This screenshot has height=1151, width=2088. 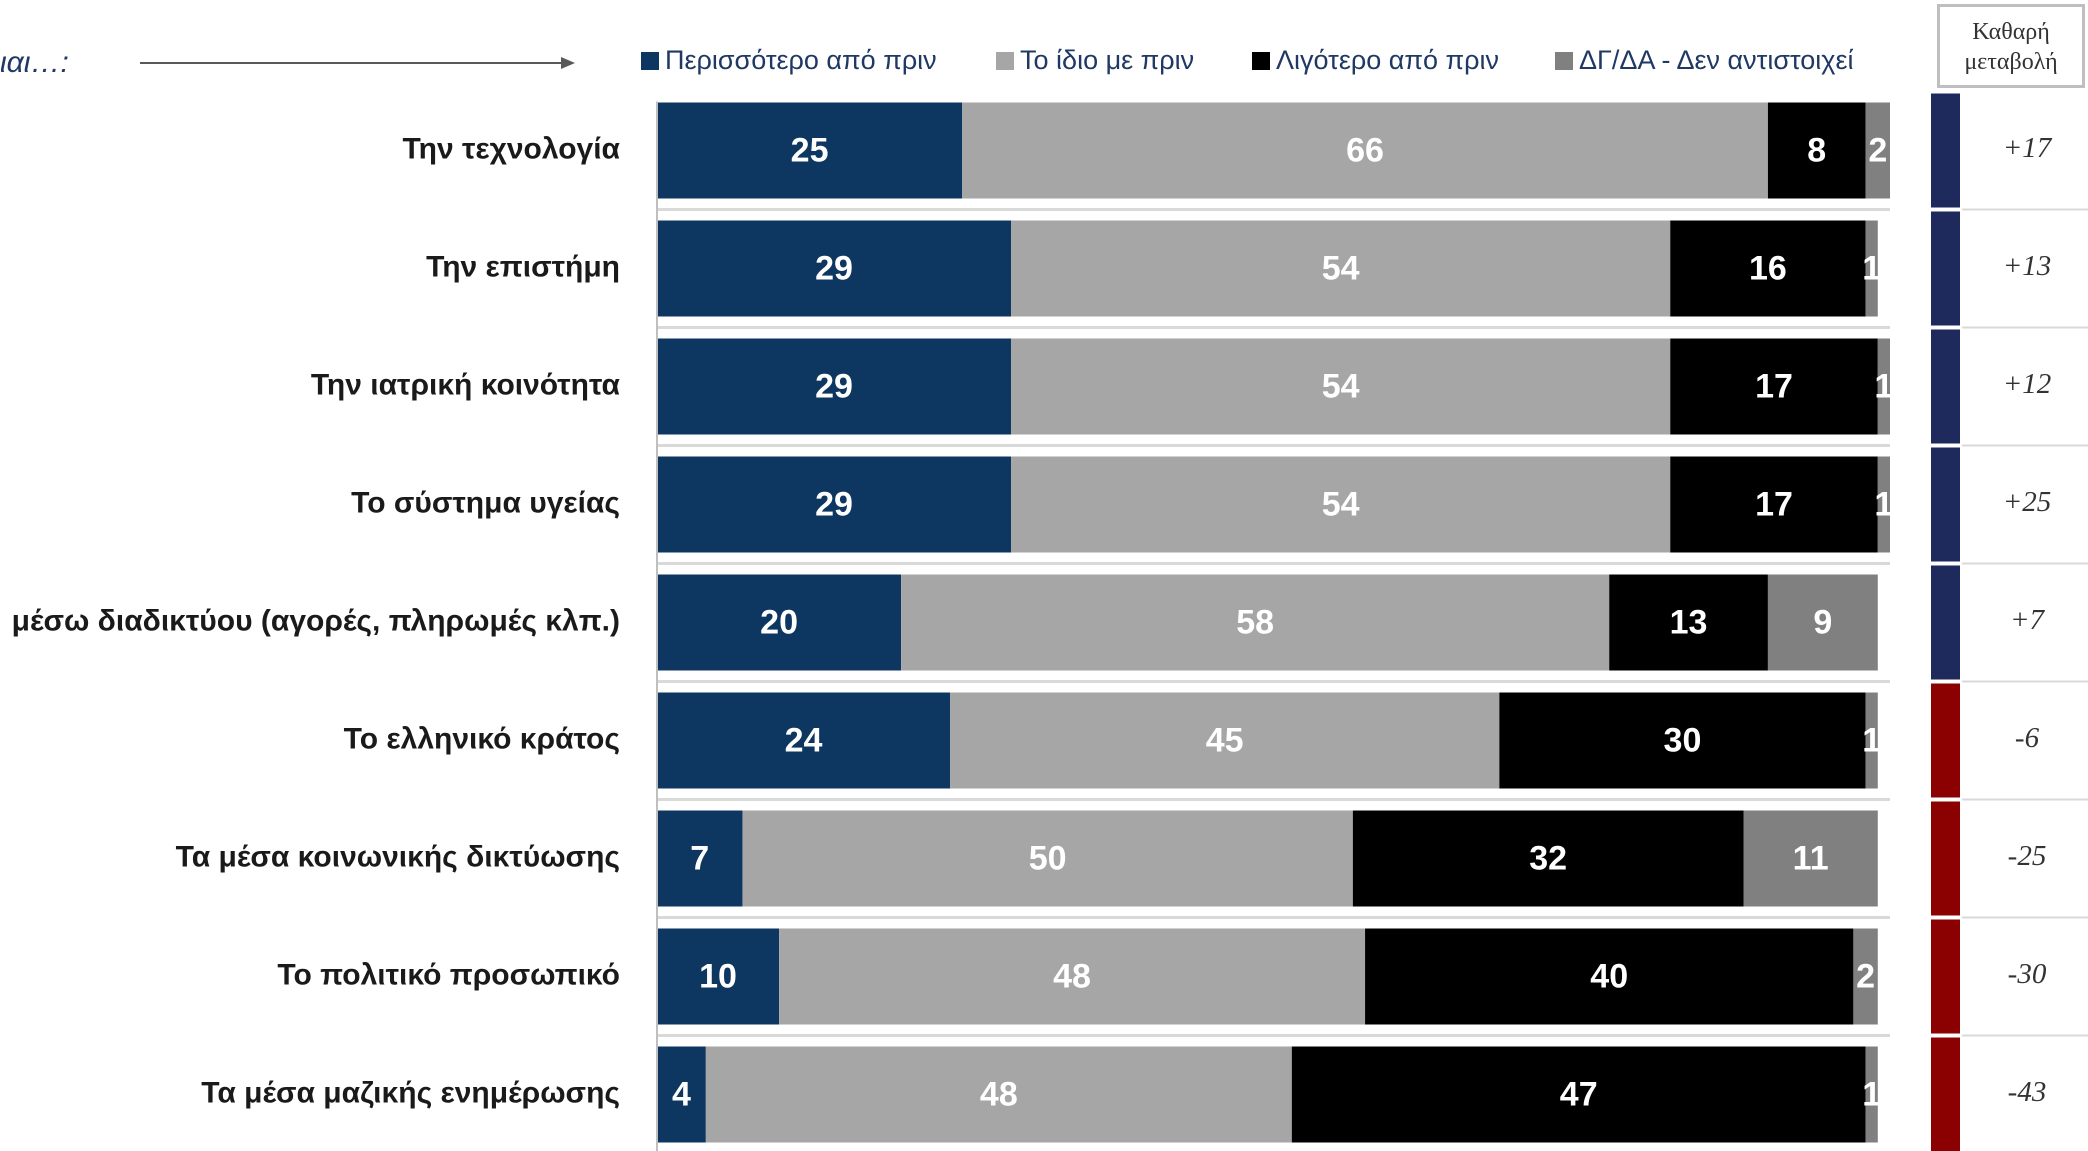 I want to click on net-change-label: -6, so click(x=2027, y=738).